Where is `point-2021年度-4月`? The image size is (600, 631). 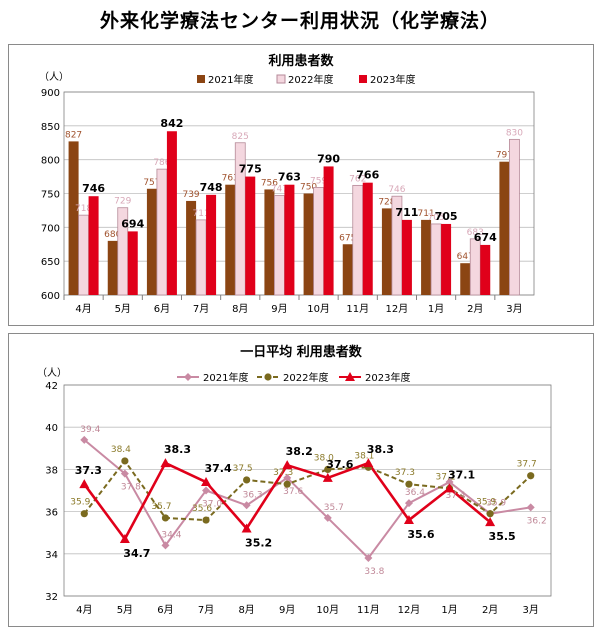
point-2021年度-4月 is located at coordinates (84, 439).